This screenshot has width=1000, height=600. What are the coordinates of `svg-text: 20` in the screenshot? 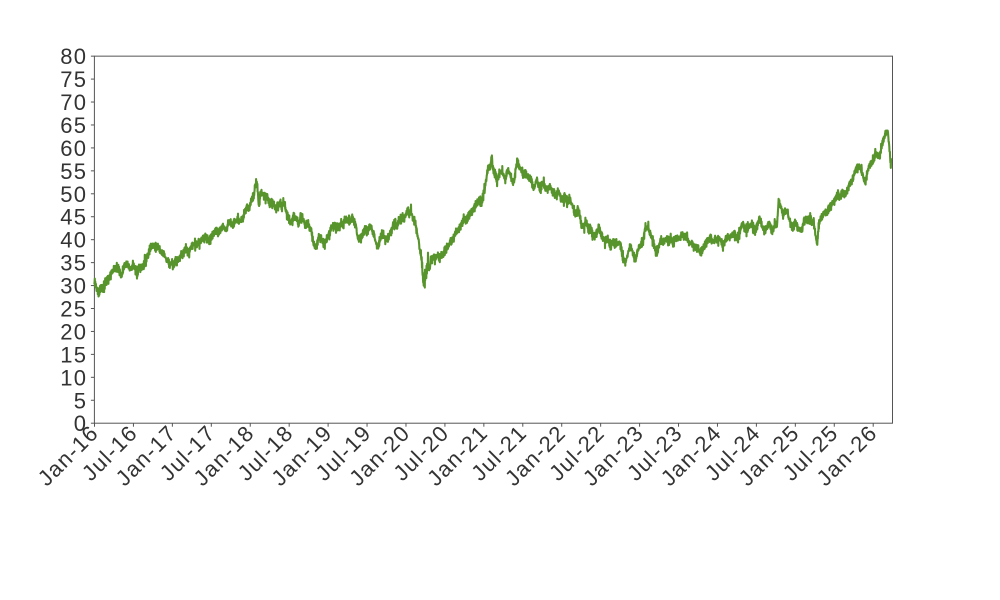 It's located at (73, 331).